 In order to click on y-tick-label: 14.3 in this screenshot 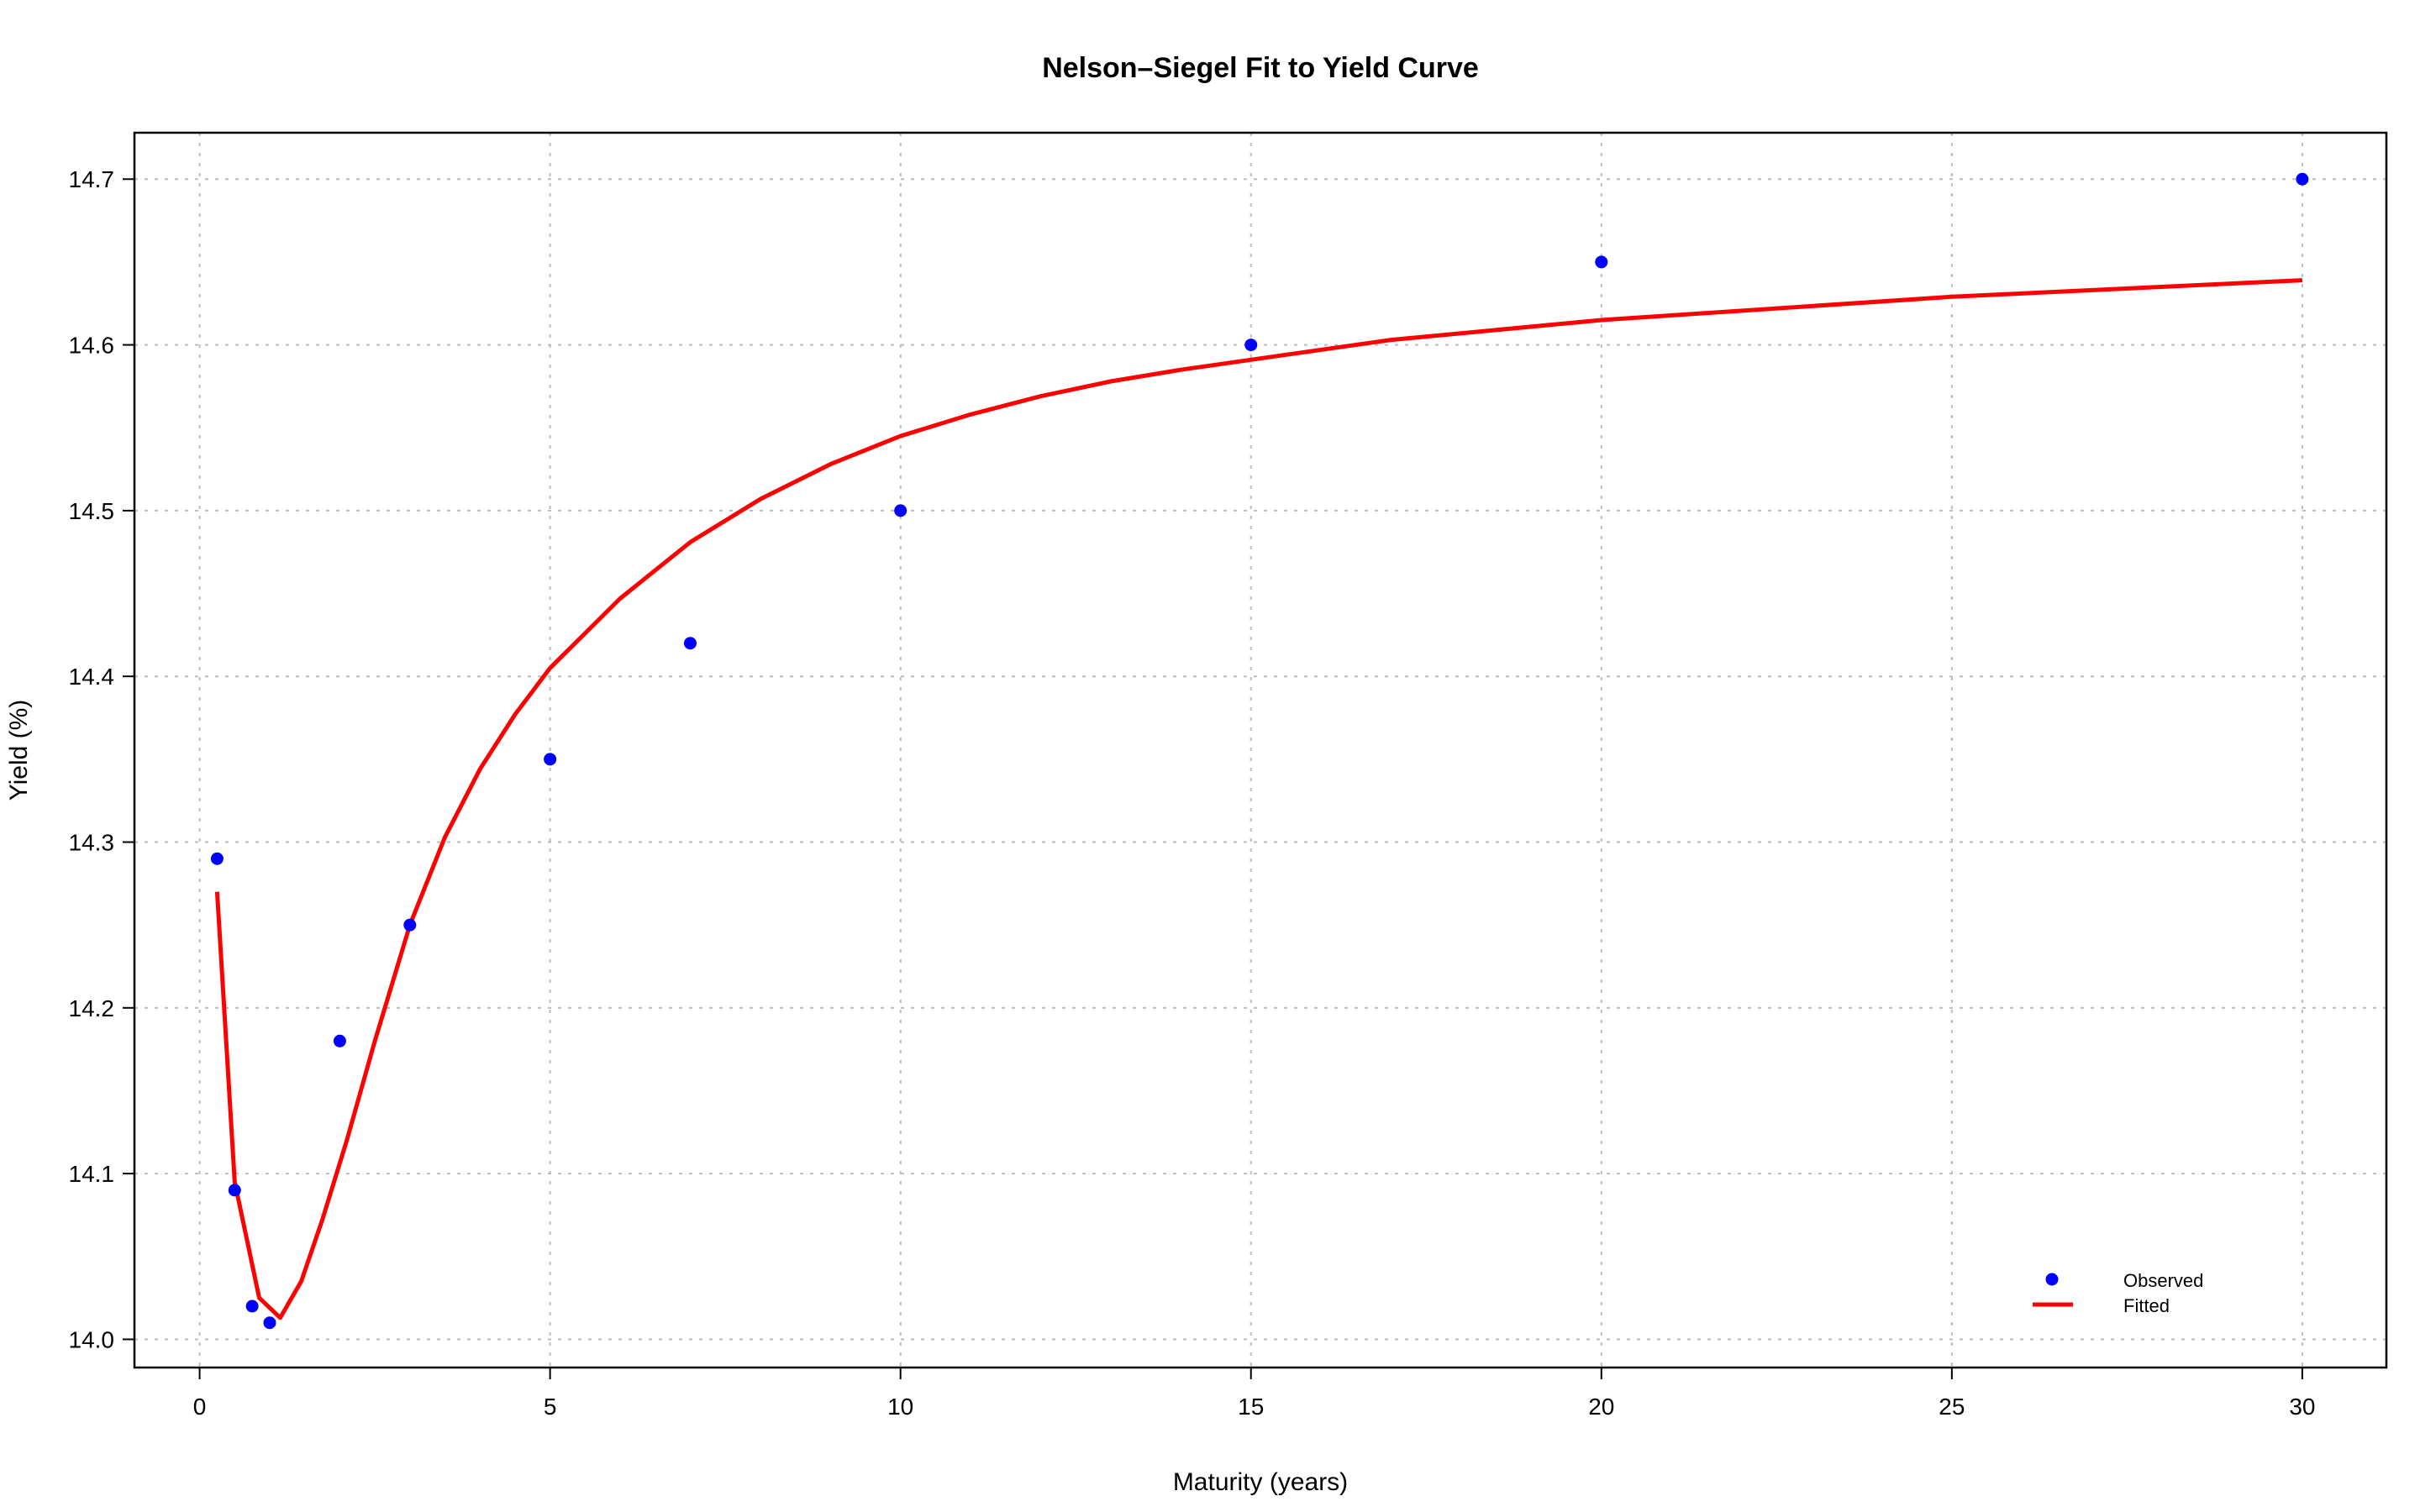, I will do `click(92, 843)`.